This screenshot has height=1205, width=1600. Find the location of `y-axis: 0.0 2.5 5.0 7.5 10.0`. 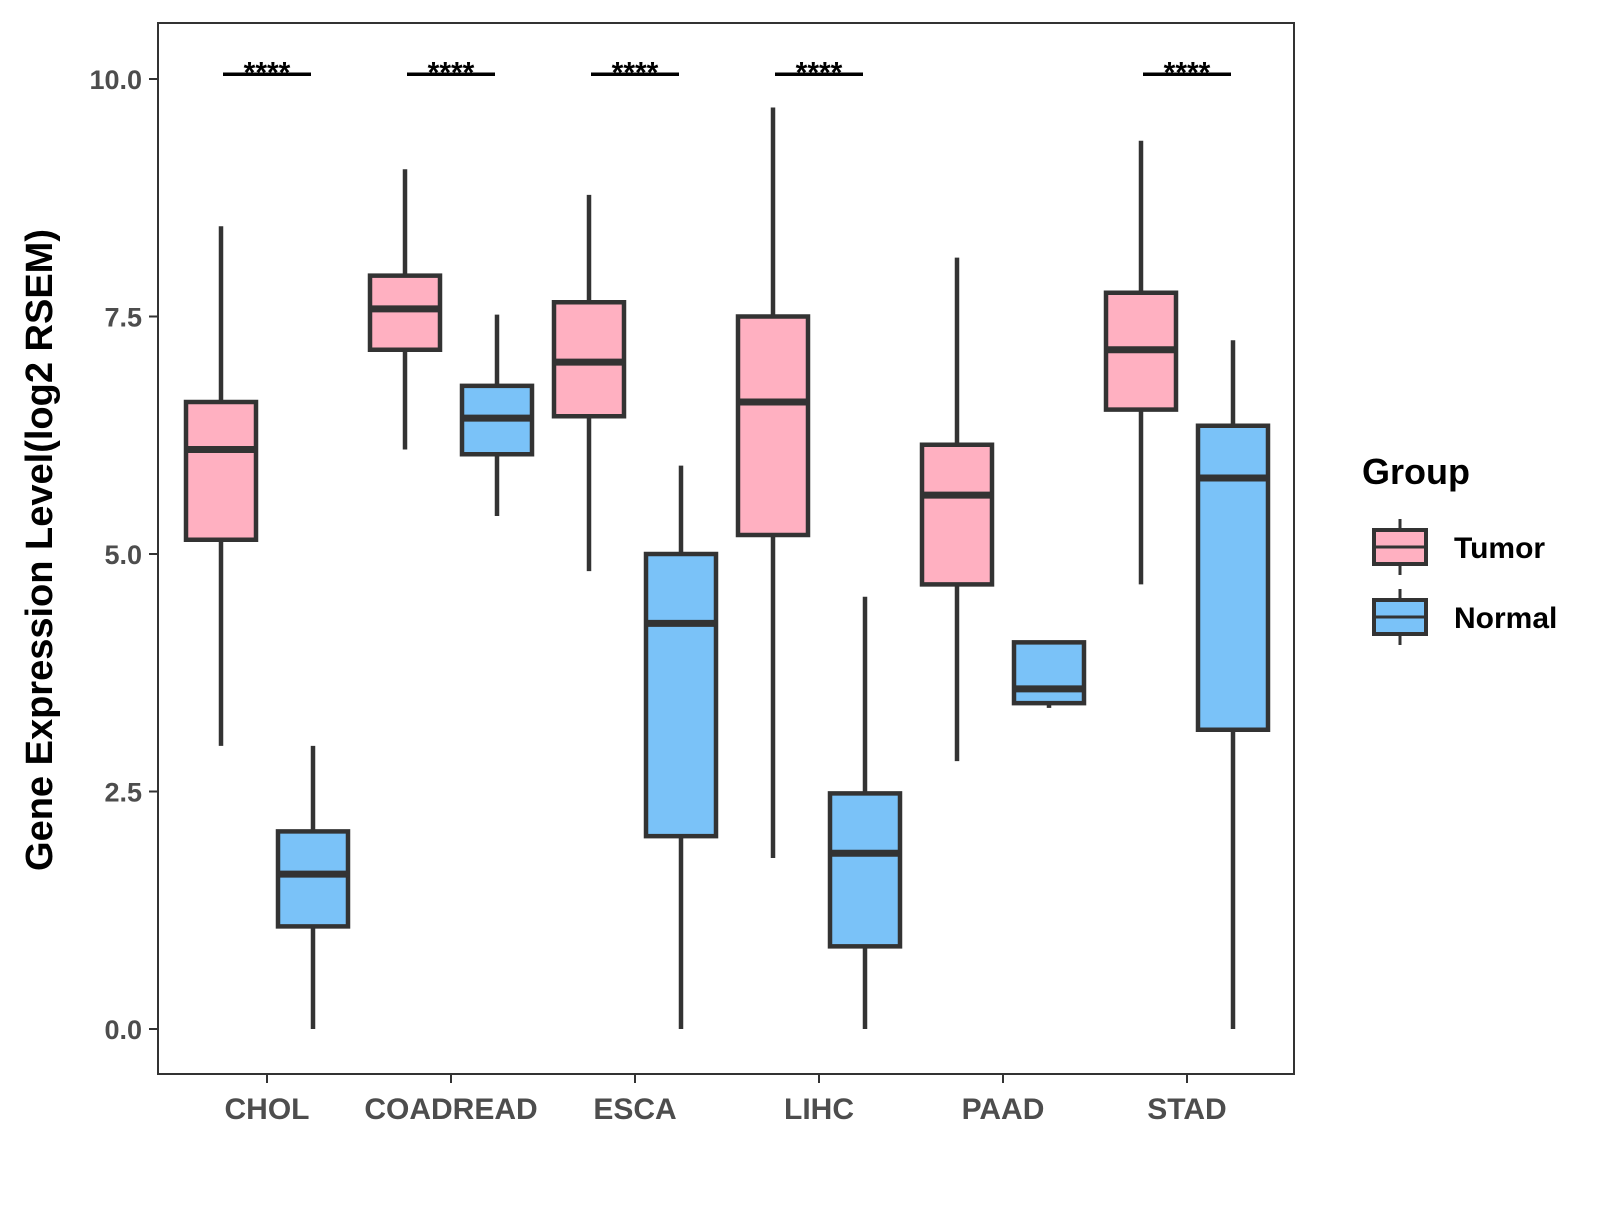

y-axis: 0.0 2.5 5.0 7.5 10.0 is located at coordinates (123, 555).